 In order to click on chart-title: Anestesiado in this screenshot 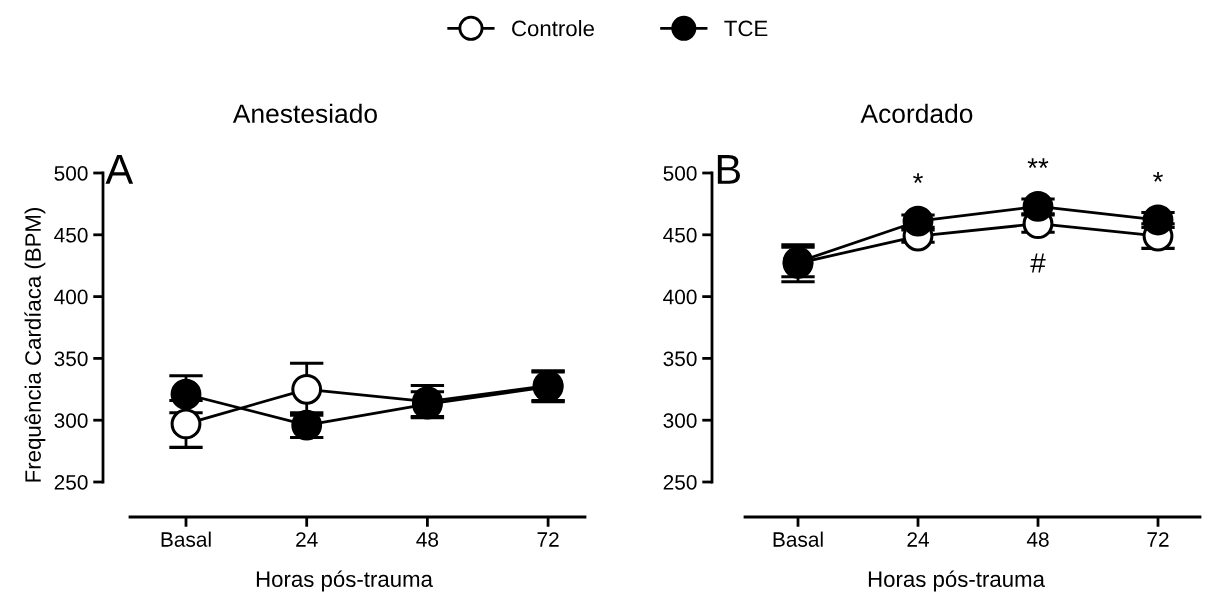, I will do `click(304, 113)`.